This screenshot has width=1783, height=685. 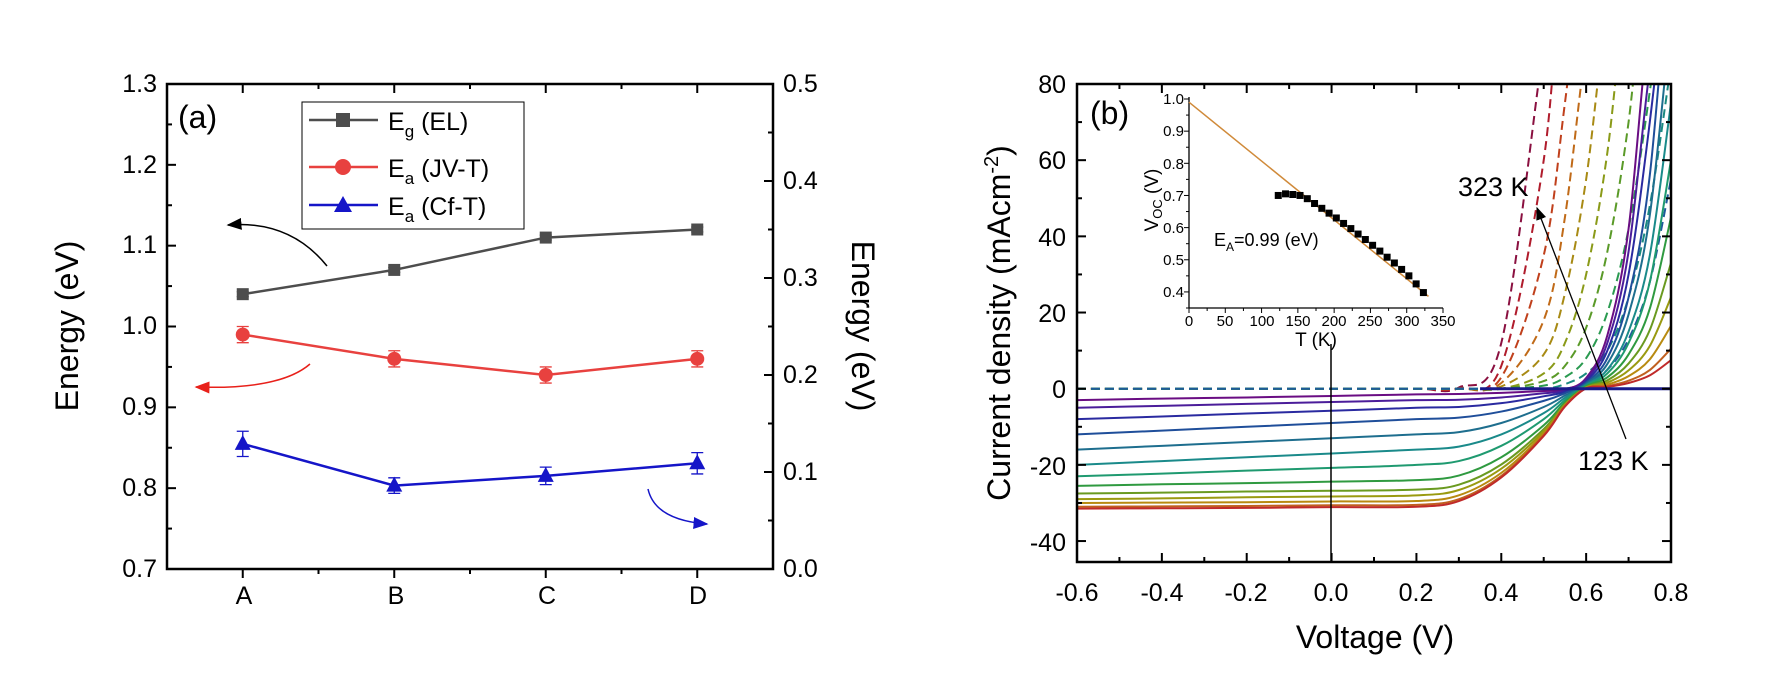 I want to click on inset-xtick: 200, so click(x=1333, y=321).